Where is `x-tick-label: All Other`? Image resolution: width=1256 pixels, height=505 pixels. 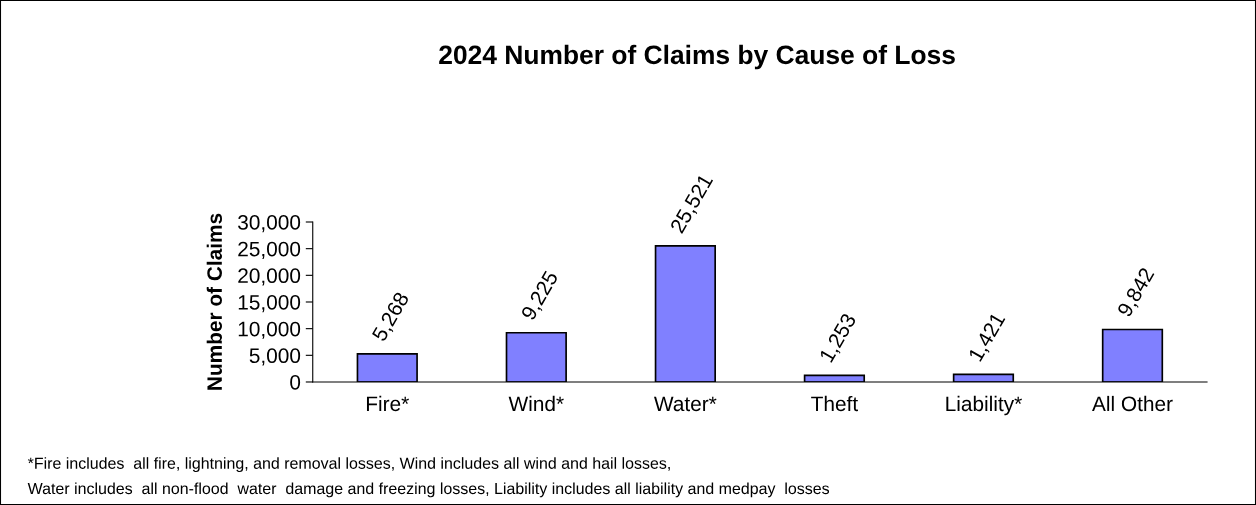
x-tick-label: All Other is located at coordinates (1132, 403).